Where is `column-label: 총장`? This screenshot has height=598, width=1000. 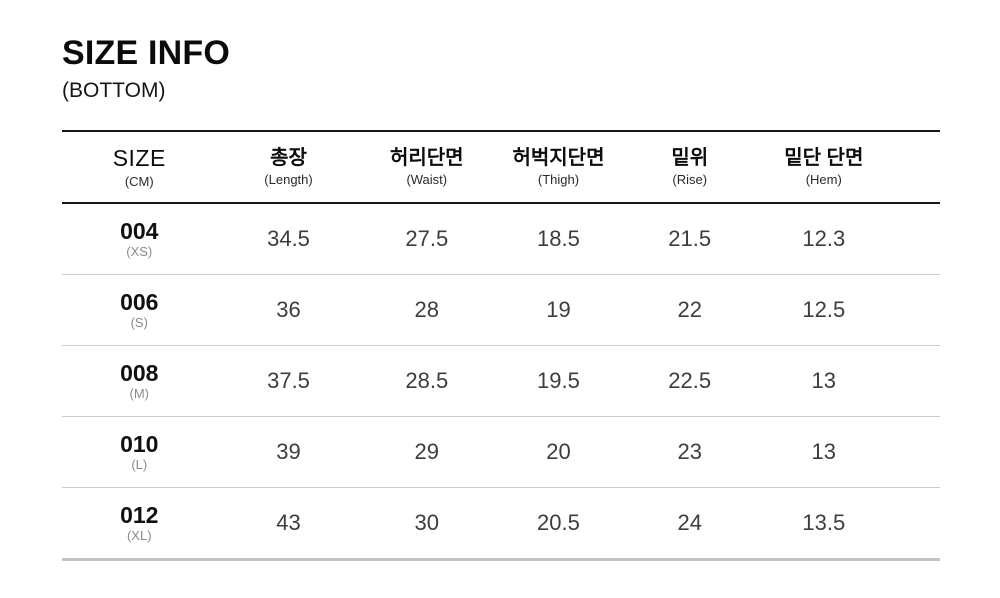 column-label: 총장 is located at coordinates (288, 157).